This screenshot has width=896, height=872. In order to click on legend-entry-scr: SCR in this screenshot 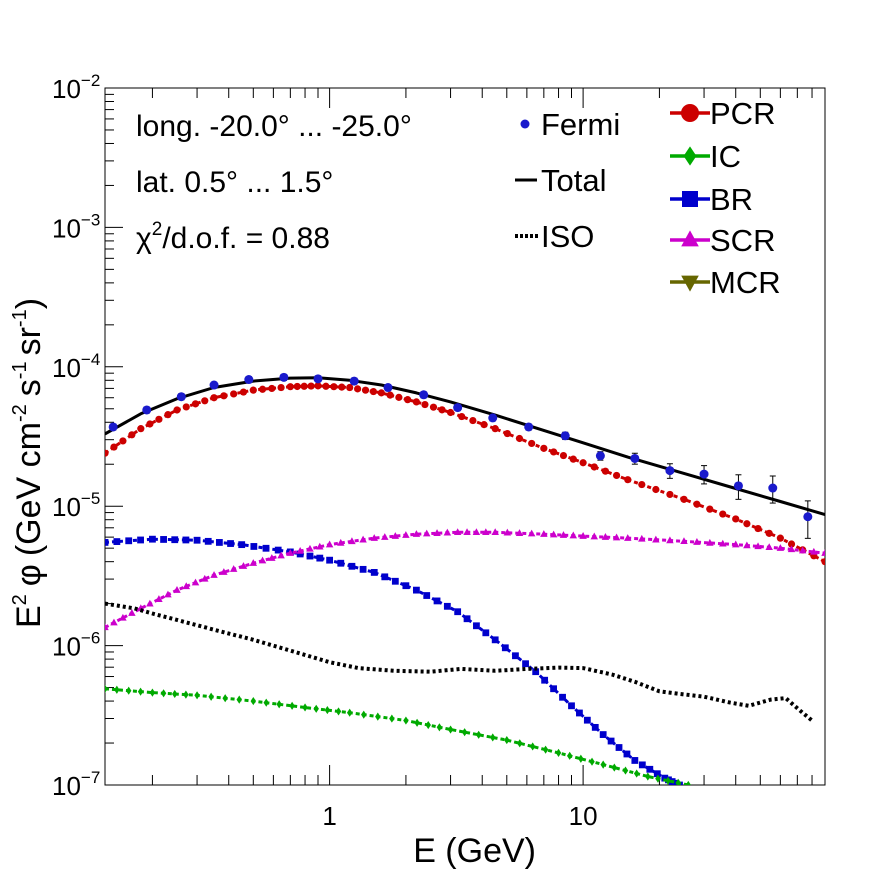, I will do `click(722, 240)`.